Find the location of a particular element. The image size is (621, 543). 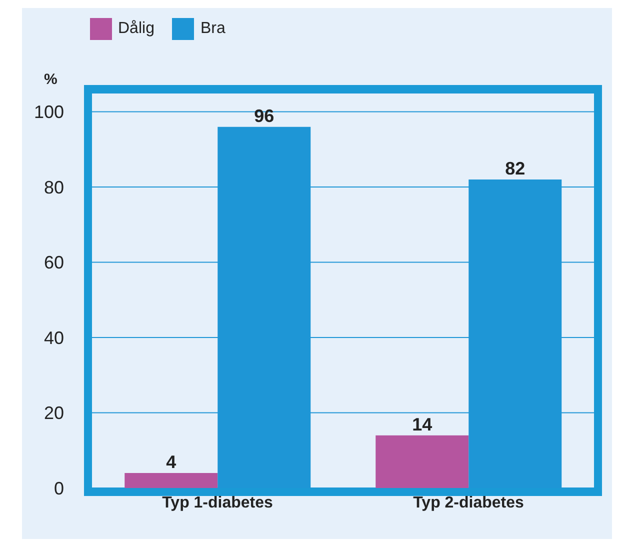

legend-label: Dålig is located at coordinates (136, 29).